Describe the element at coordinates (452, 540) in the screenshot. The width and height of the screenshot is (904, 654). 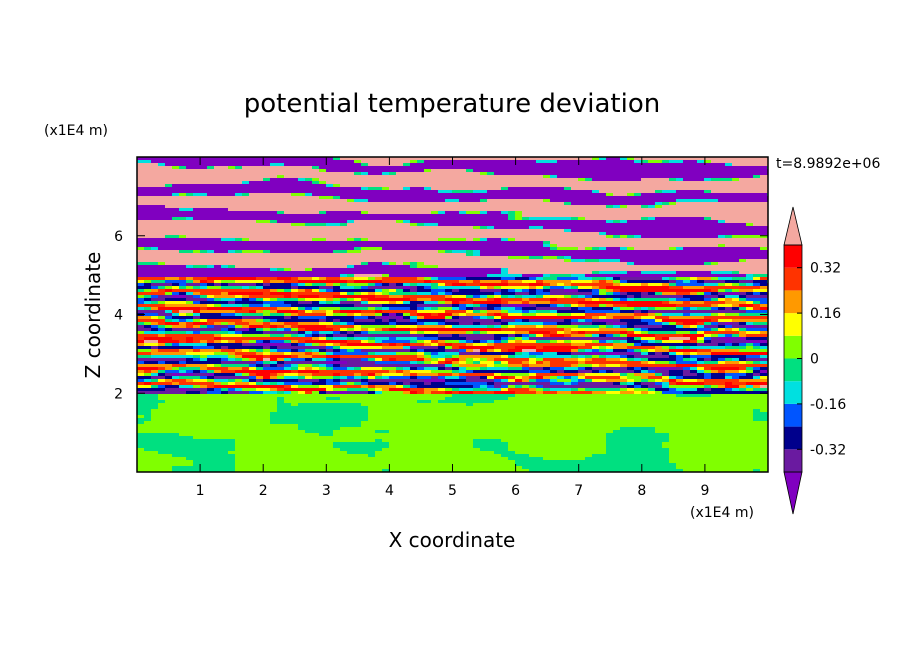
I see `x-axis-label: X coordinate` at that location.